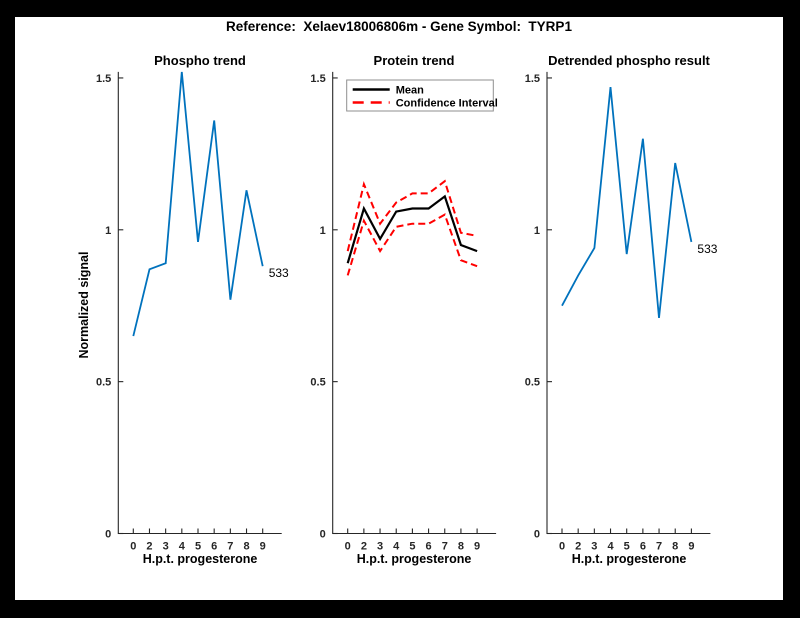 The height and width of the screenshot is (618, 800). Describe the element at coordinates (629, 60) in the screenshot. I see `subplot-title-detrended-result: Detrended phospho result` at that location.